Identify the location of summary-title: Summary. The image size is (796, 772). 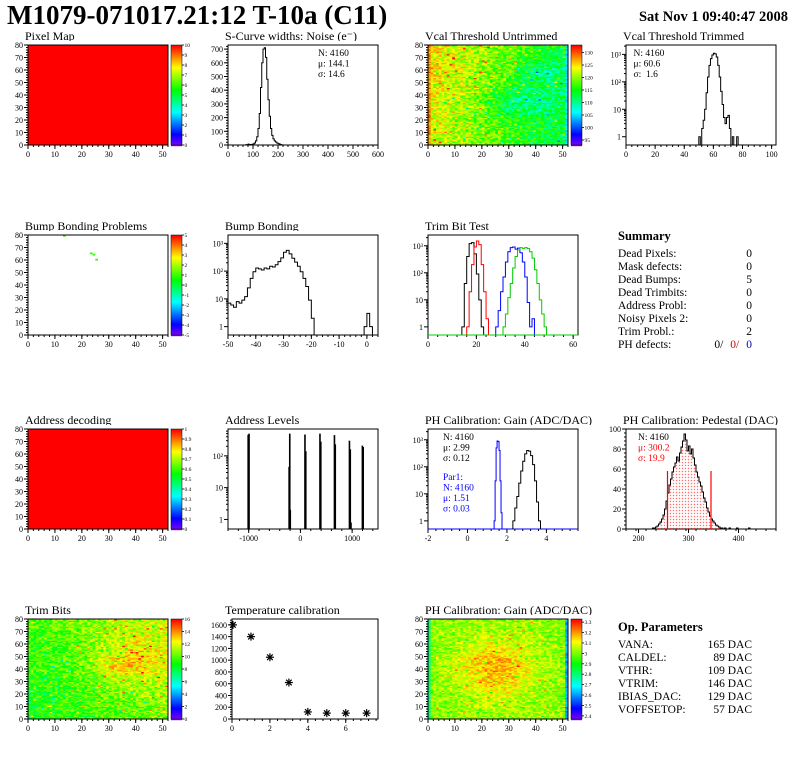
(644, 236).